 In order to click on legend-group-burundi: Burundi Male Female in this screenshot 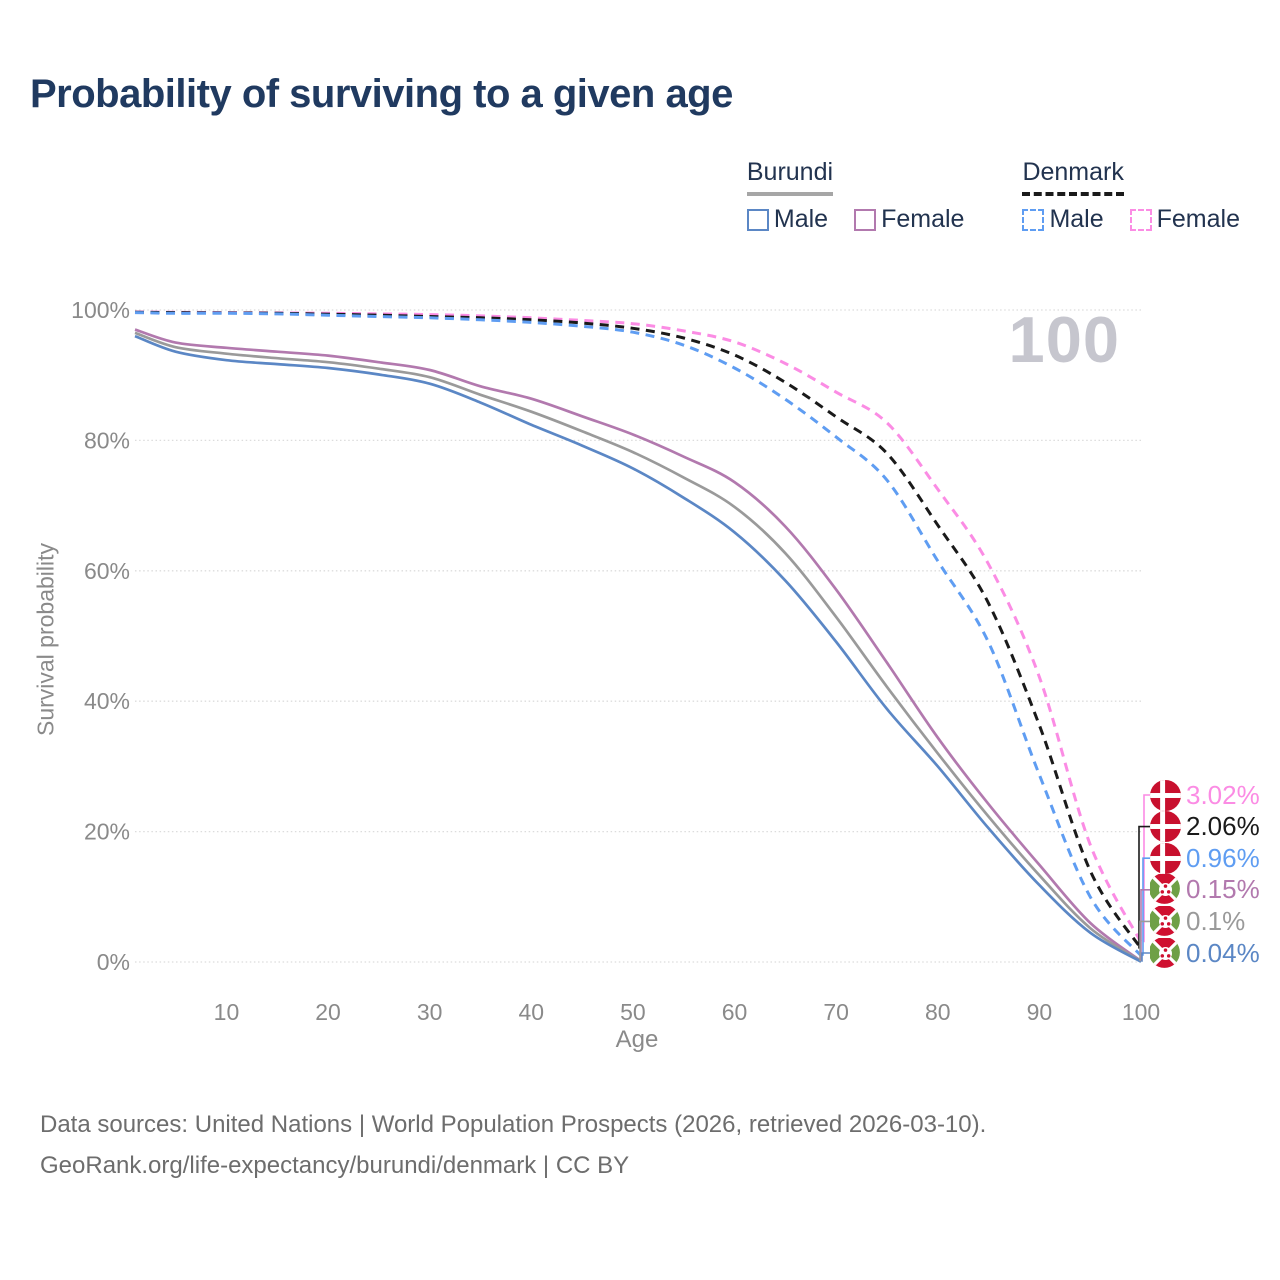, I will do `click(855, 196)`.